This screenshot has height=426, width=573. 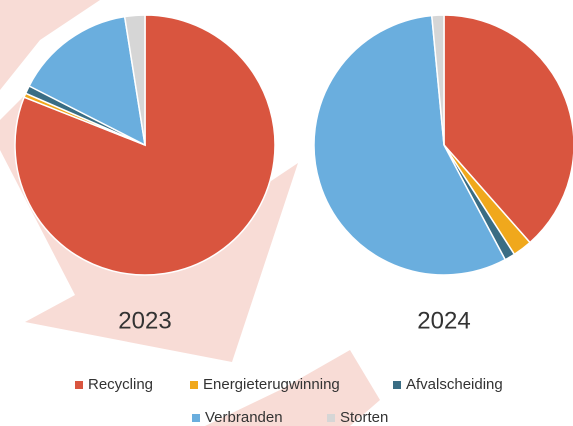 What do you see at coordinates (120, 384) in the screenshot?
I see `legend-label: Recycling` at bounding box center [120, 384].